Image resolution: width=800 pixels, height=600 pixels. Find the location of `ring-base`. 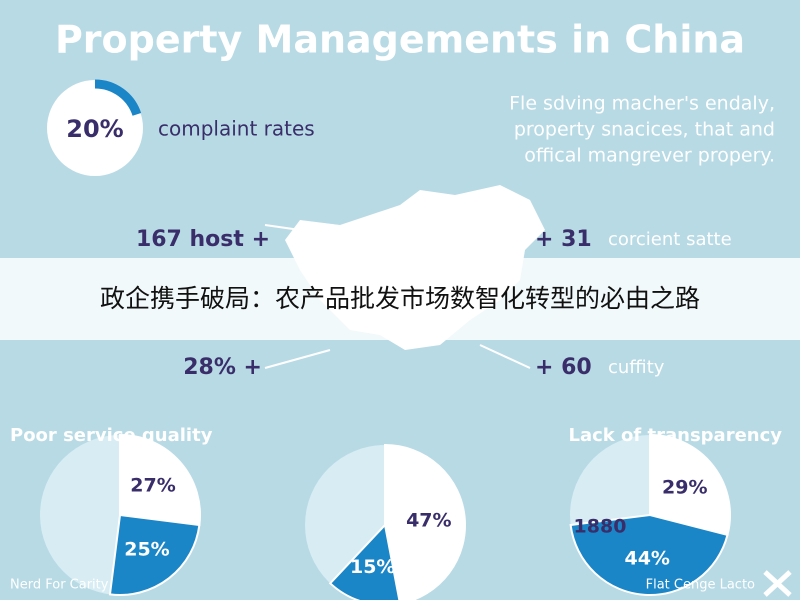

ring-base is located at coordinates (95, 128).